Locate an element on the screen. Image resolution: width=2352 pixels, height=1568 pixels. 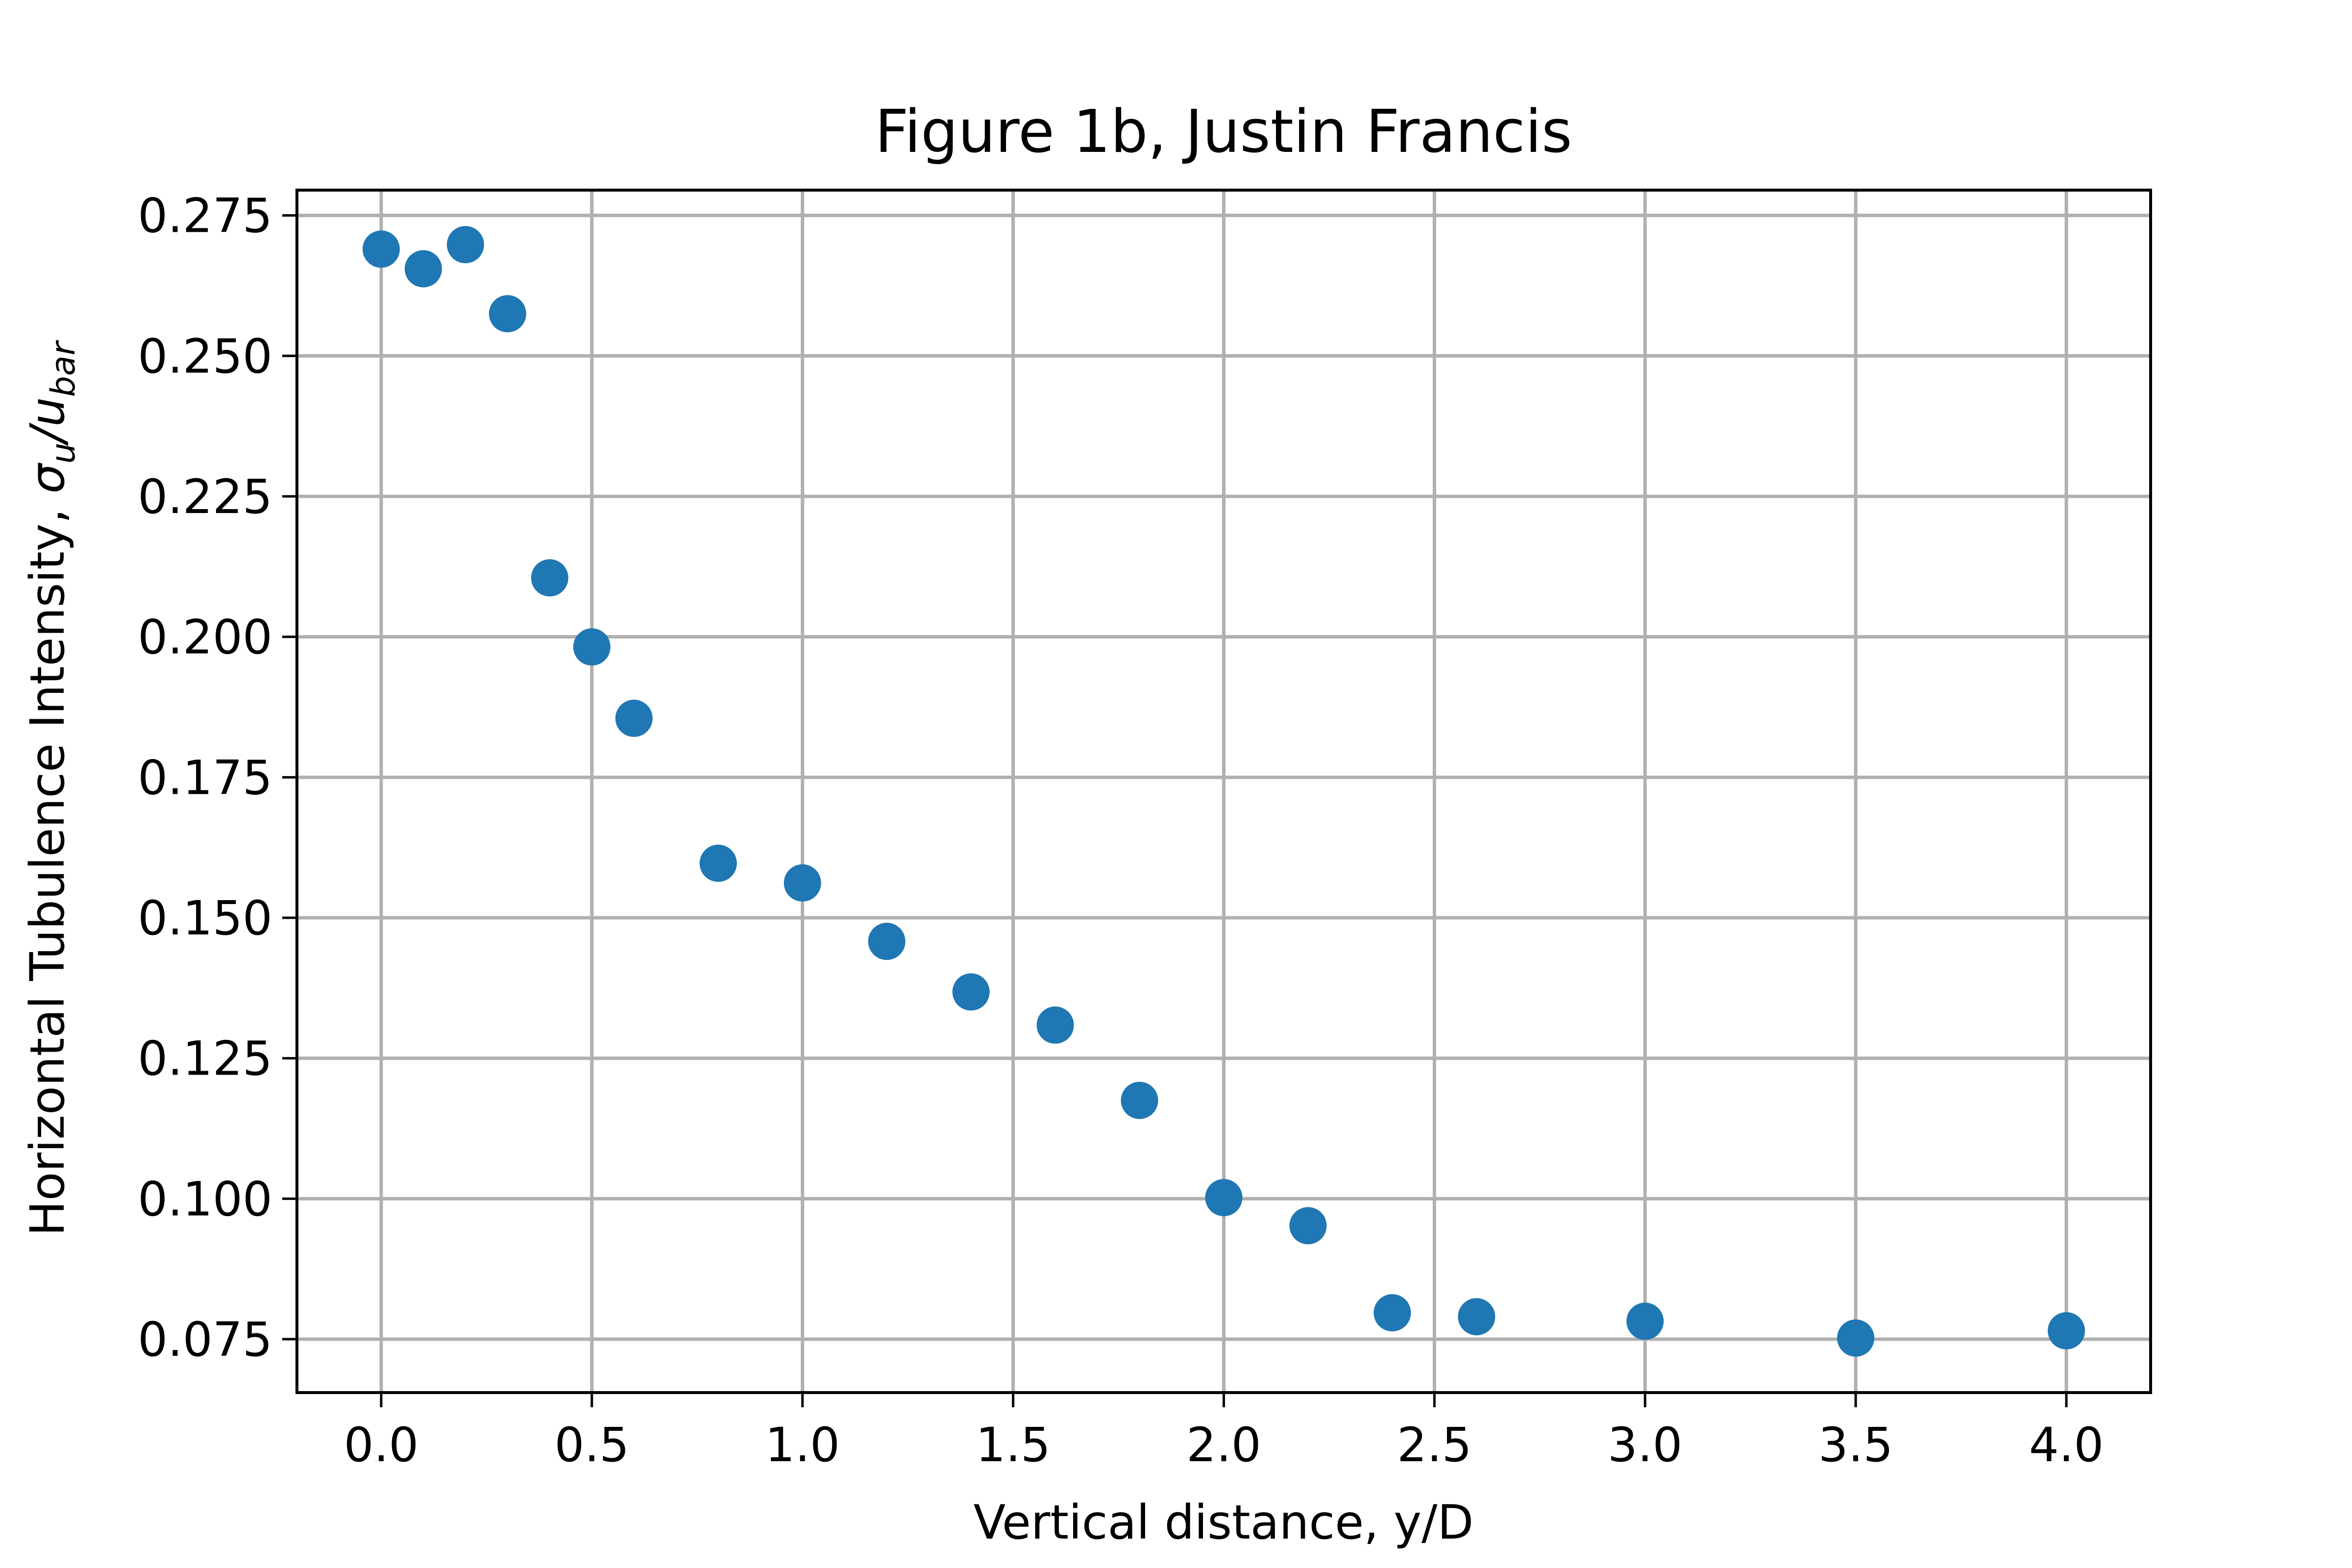
y-axis-label-u: u is located at coordinates (47, 412).